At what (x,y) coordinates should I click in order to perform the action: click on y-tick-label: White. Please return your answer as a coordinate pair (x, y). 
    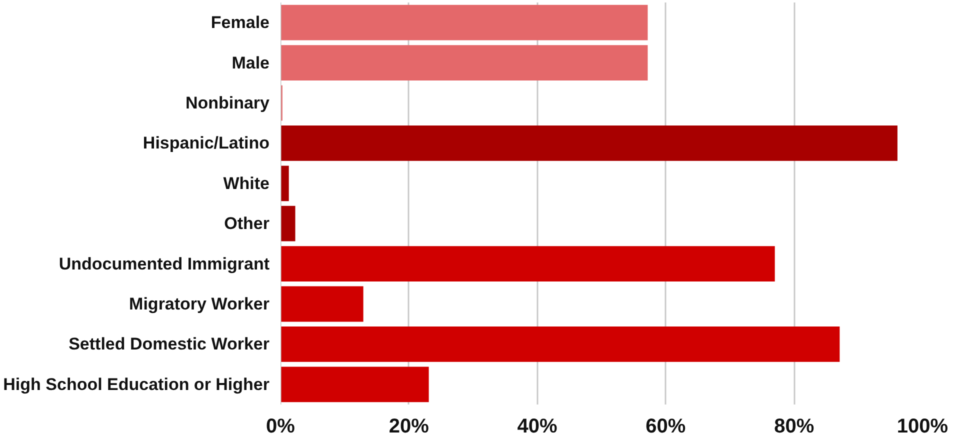
    Looking at the image, I should click on (246, 183).